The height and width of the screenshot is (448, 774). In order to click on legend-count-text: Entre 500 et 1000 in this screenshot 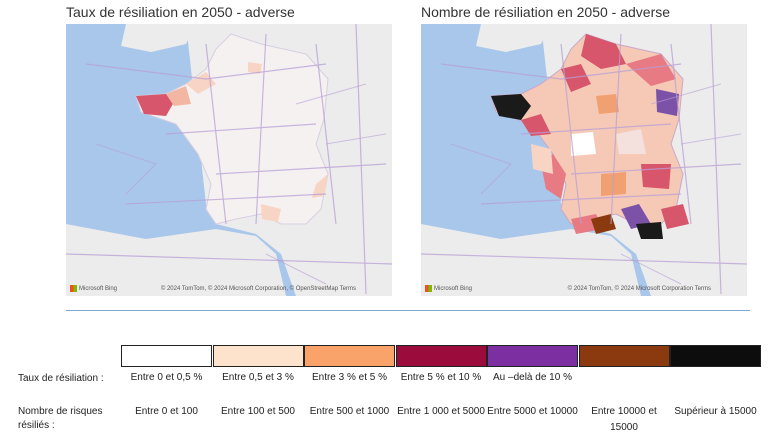, I will do `click(349, 411)`.